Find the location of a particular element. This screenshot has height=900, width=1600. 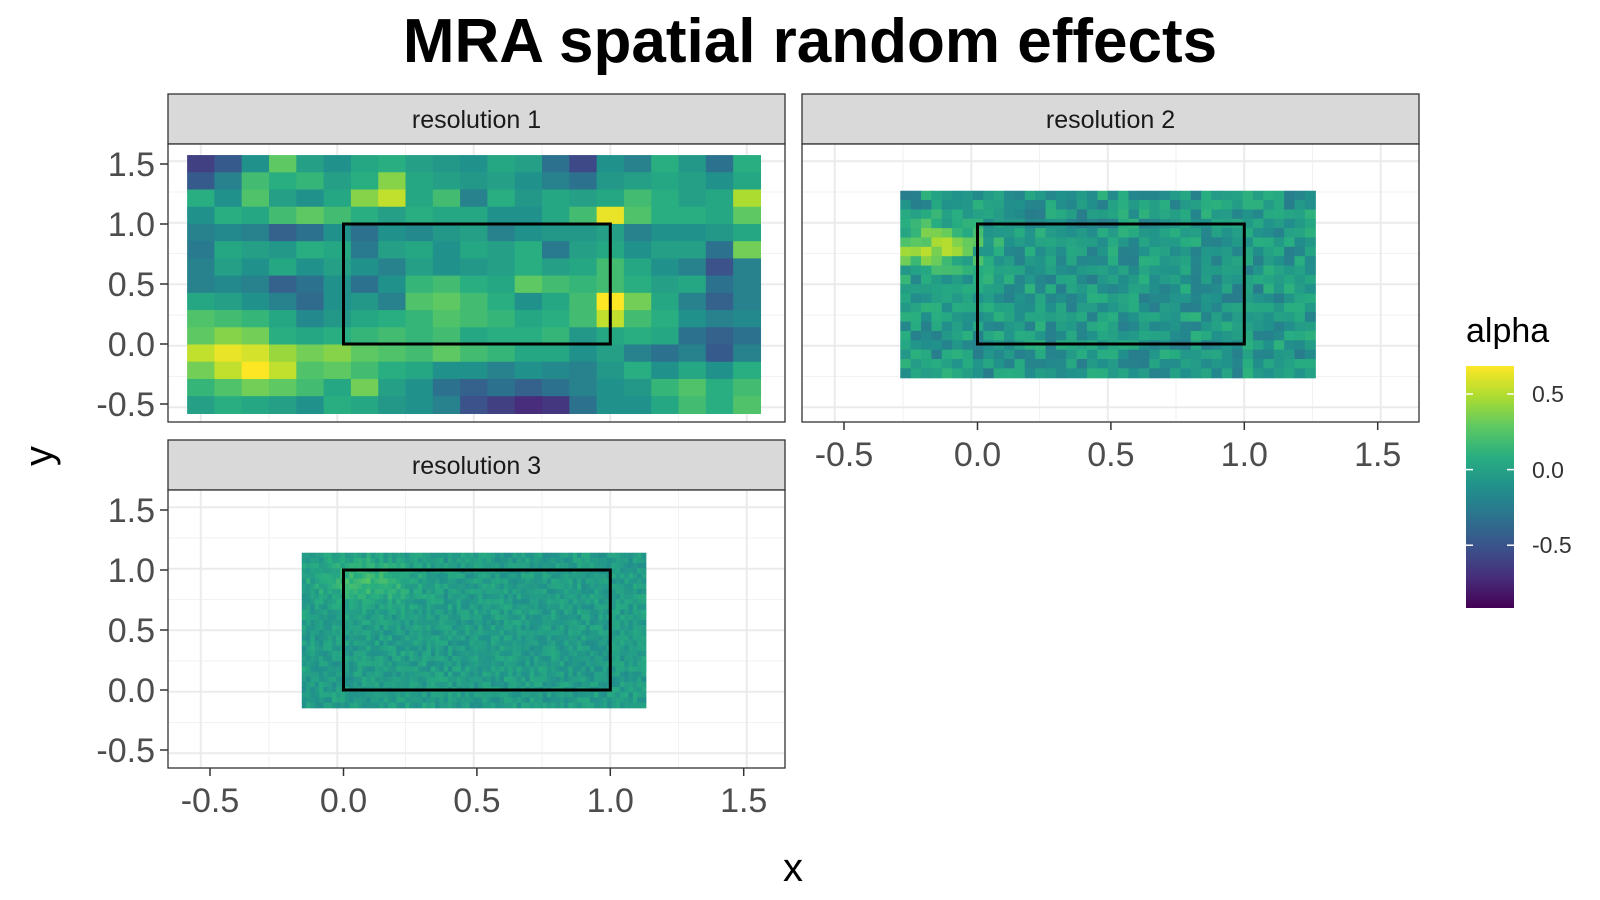

y-tick-label: 0.0 is located at coordinates (131, 691).